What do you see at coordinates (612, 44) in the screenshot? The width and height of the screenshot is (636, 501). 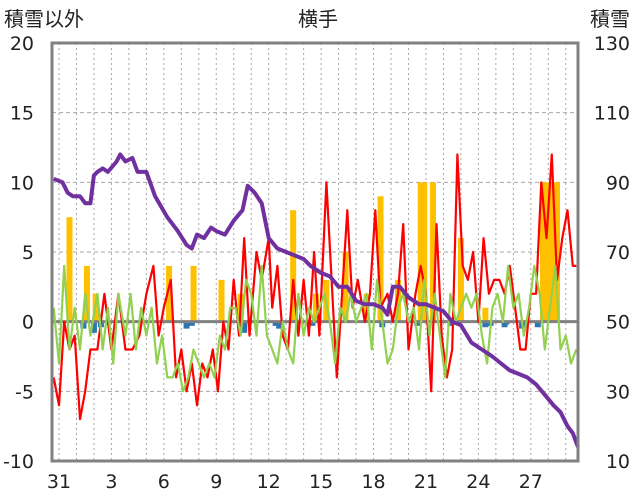 I see `y-right-tick-label: 130` at bounding box center [612, 44].